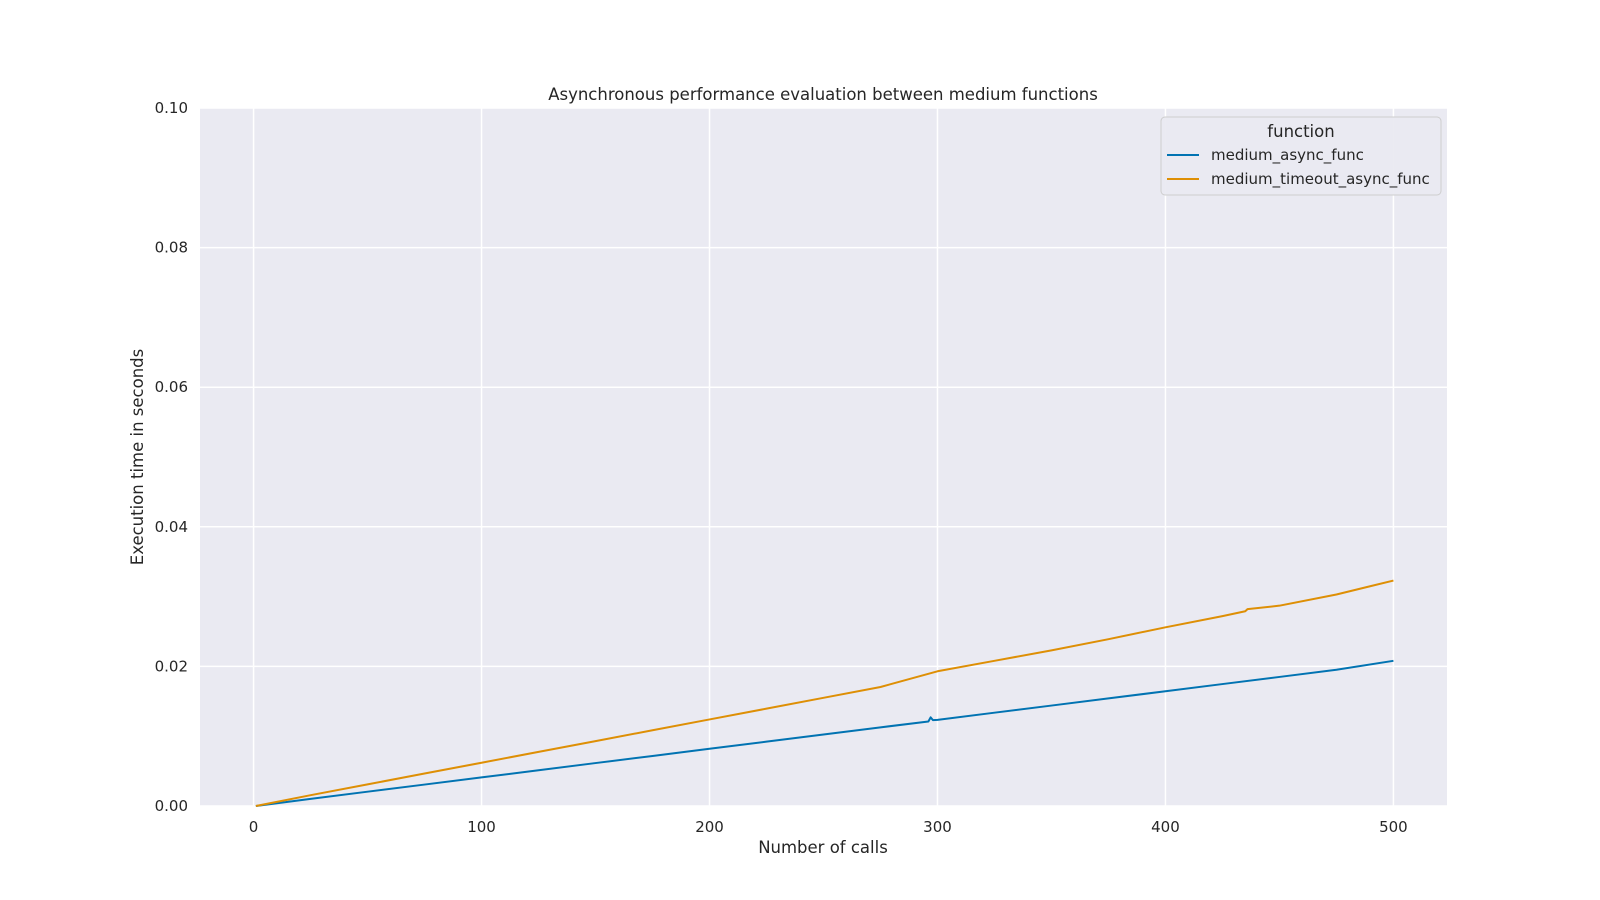 The height and width of the screenshot is (900, 1600). Describe the element at coordinates (1300, 131) in the screenshot. I see `legend-title: function` at that location.